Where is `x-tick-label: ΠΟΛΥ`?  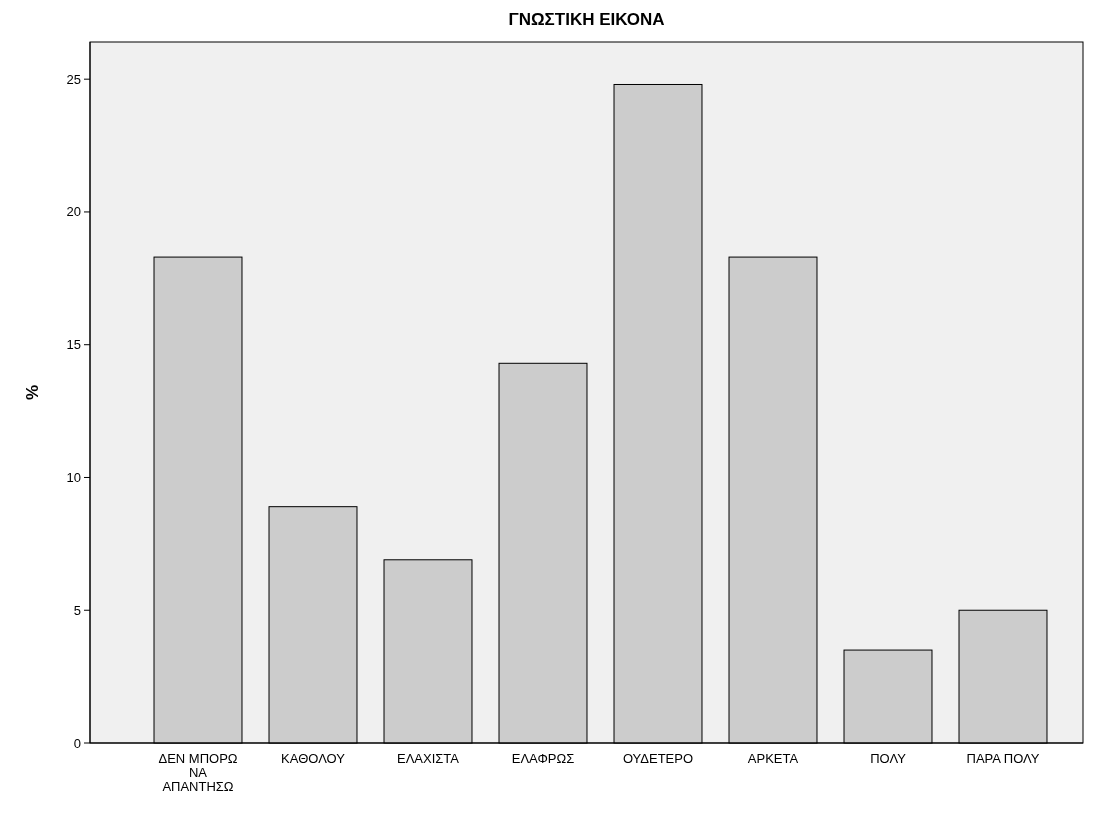
x-tick-label: ΠΟΛΥ is located at coordinates (888, 758).